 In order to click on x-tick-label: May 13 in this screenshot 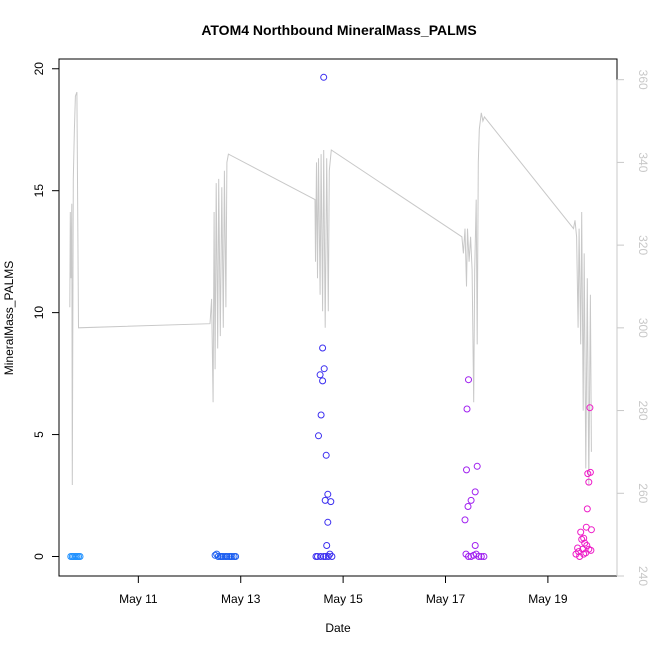, I will do `click(241, 599)`.